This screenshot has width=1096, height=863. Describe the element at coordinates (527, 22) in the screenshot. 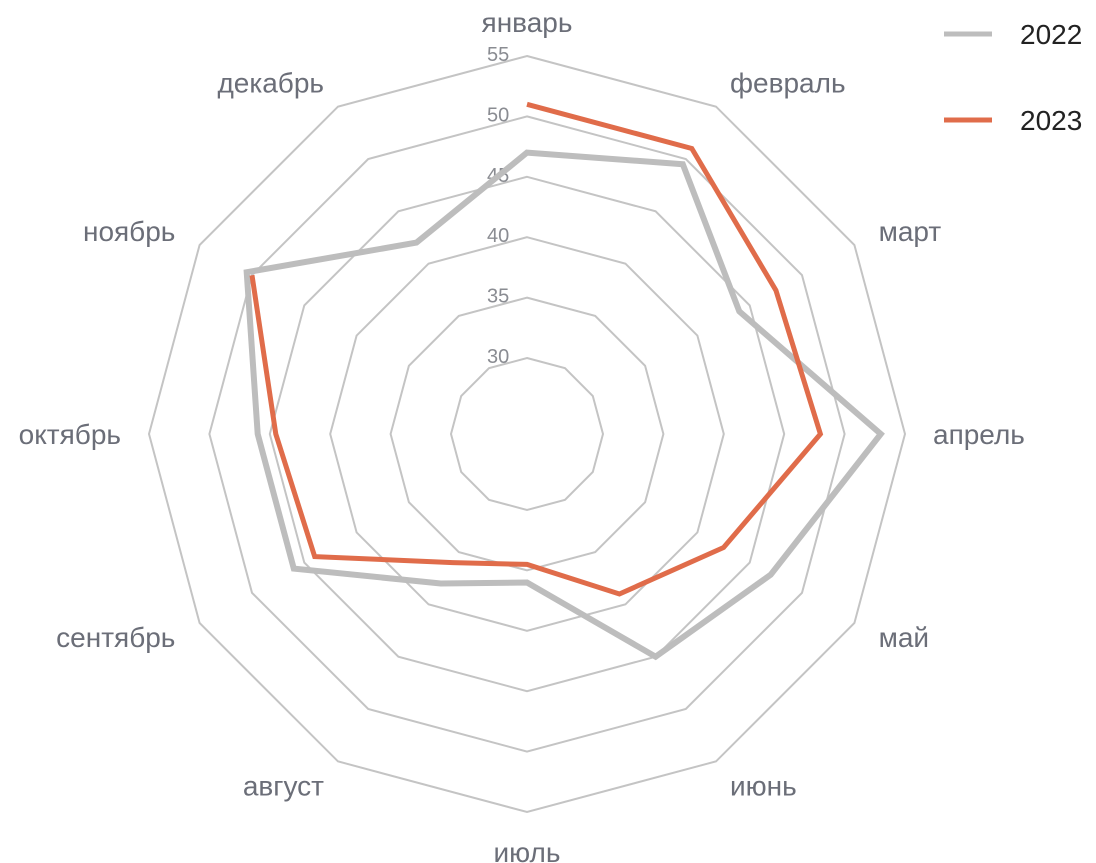

I see `category-label: январь` at that location.